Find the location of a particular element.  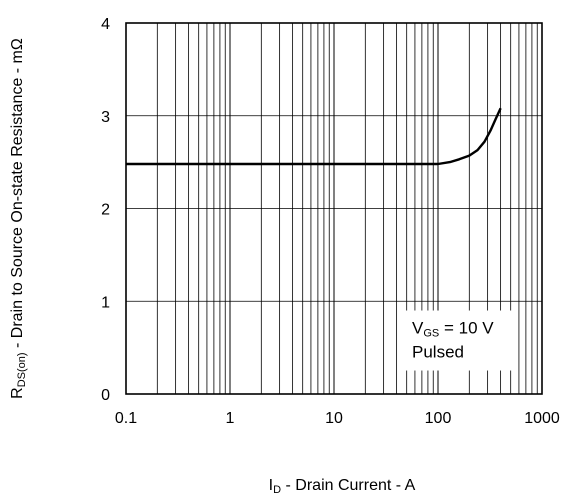

y-tick-label: 1 is located at coordinates (105, 302).